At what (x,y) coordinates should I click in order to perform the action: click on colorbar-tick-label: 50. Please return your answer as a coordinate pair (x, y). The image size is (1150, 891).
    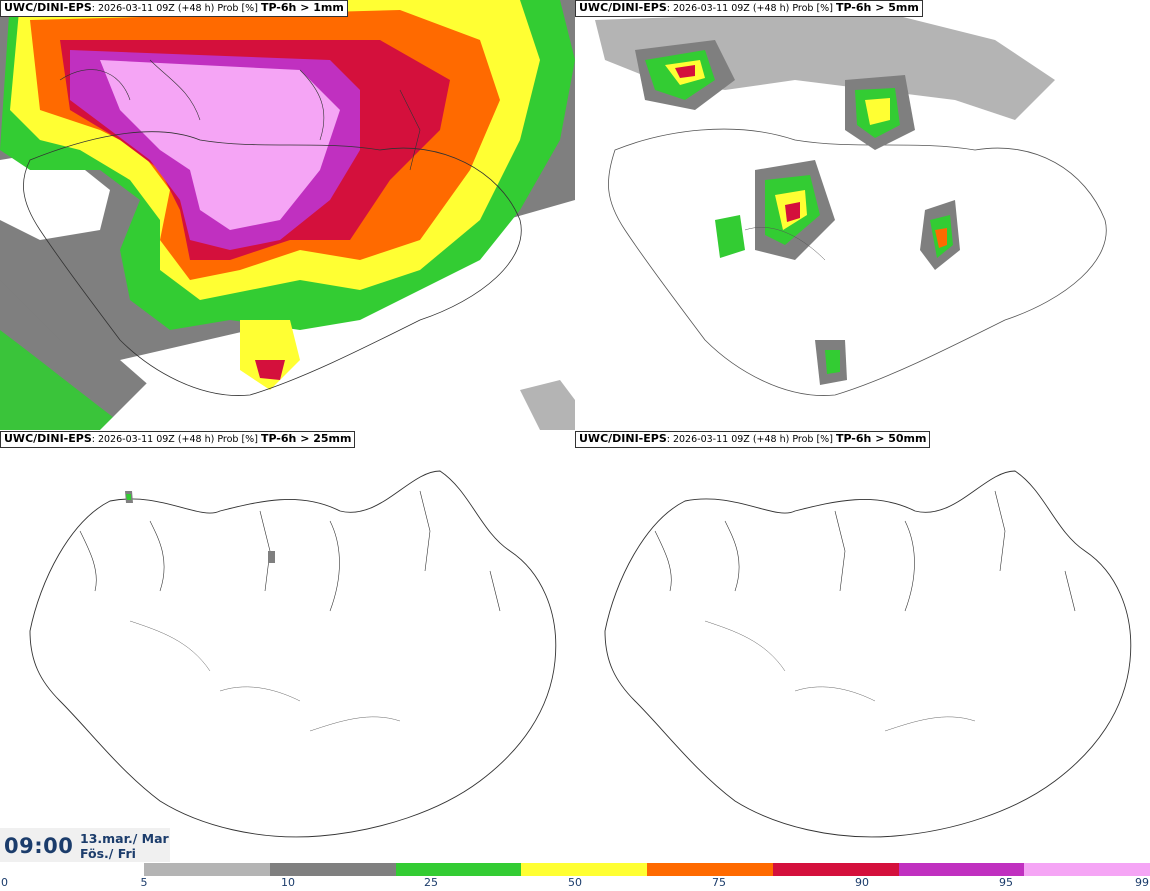
    Looking at the image, I should click on (575, 882).